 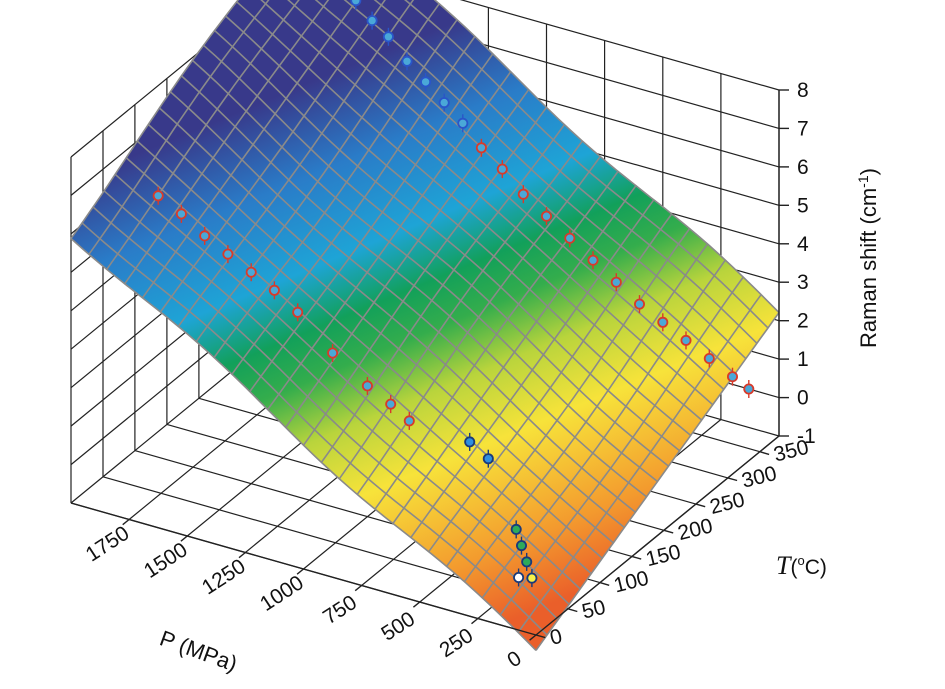 What do you see at coordinates (803, 244) in the screenshot?
I see `z-tick-label: 4` at bounding box center [803, 244].